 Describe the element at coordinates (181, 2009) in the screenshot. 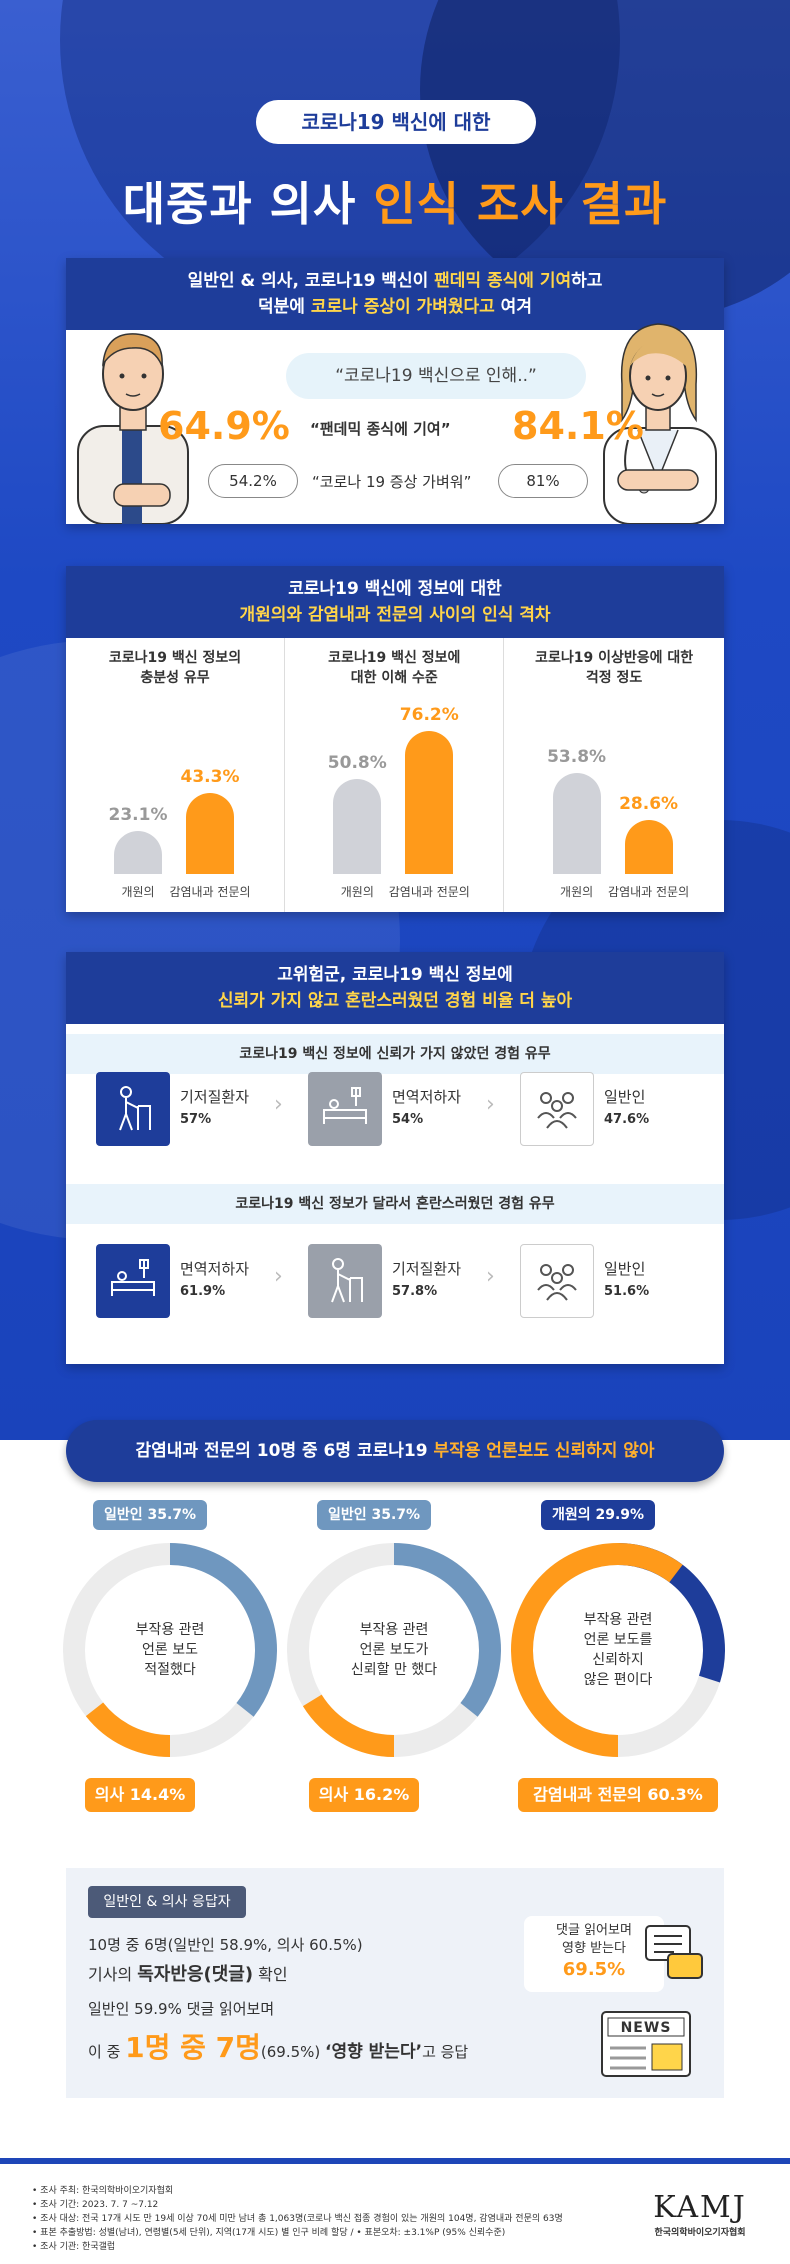

I see `resp-line3: 일반인 59.9% 댓글 읽어보며` at that location.